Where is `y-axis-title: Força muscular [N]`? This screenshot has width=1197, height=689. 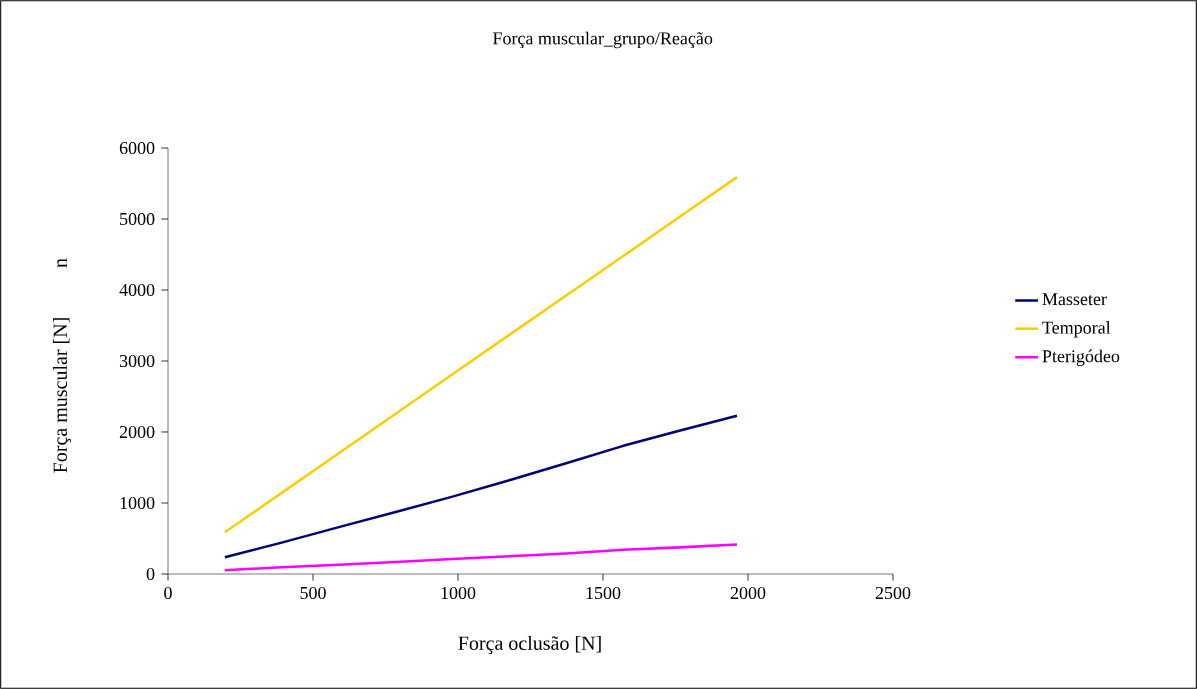 y-axis-title: Força muscular [N] is located at coordinates (62, 395).